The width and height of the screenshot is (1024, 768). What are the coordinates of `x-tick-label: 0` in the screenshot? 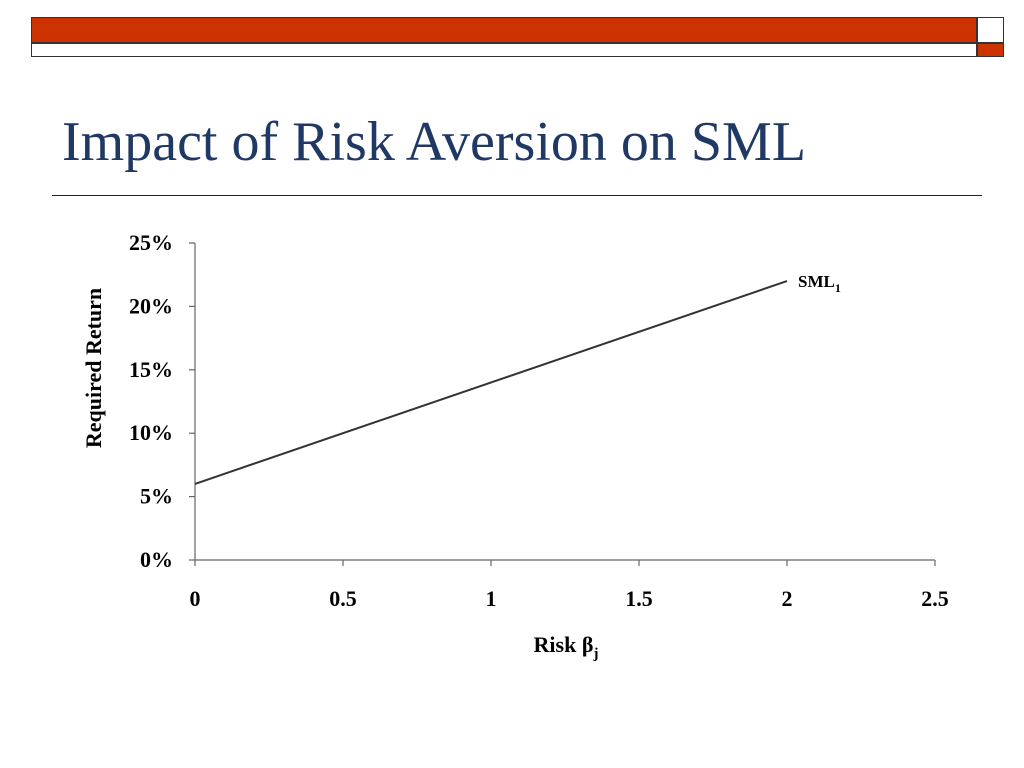 It's located at (195, 598).